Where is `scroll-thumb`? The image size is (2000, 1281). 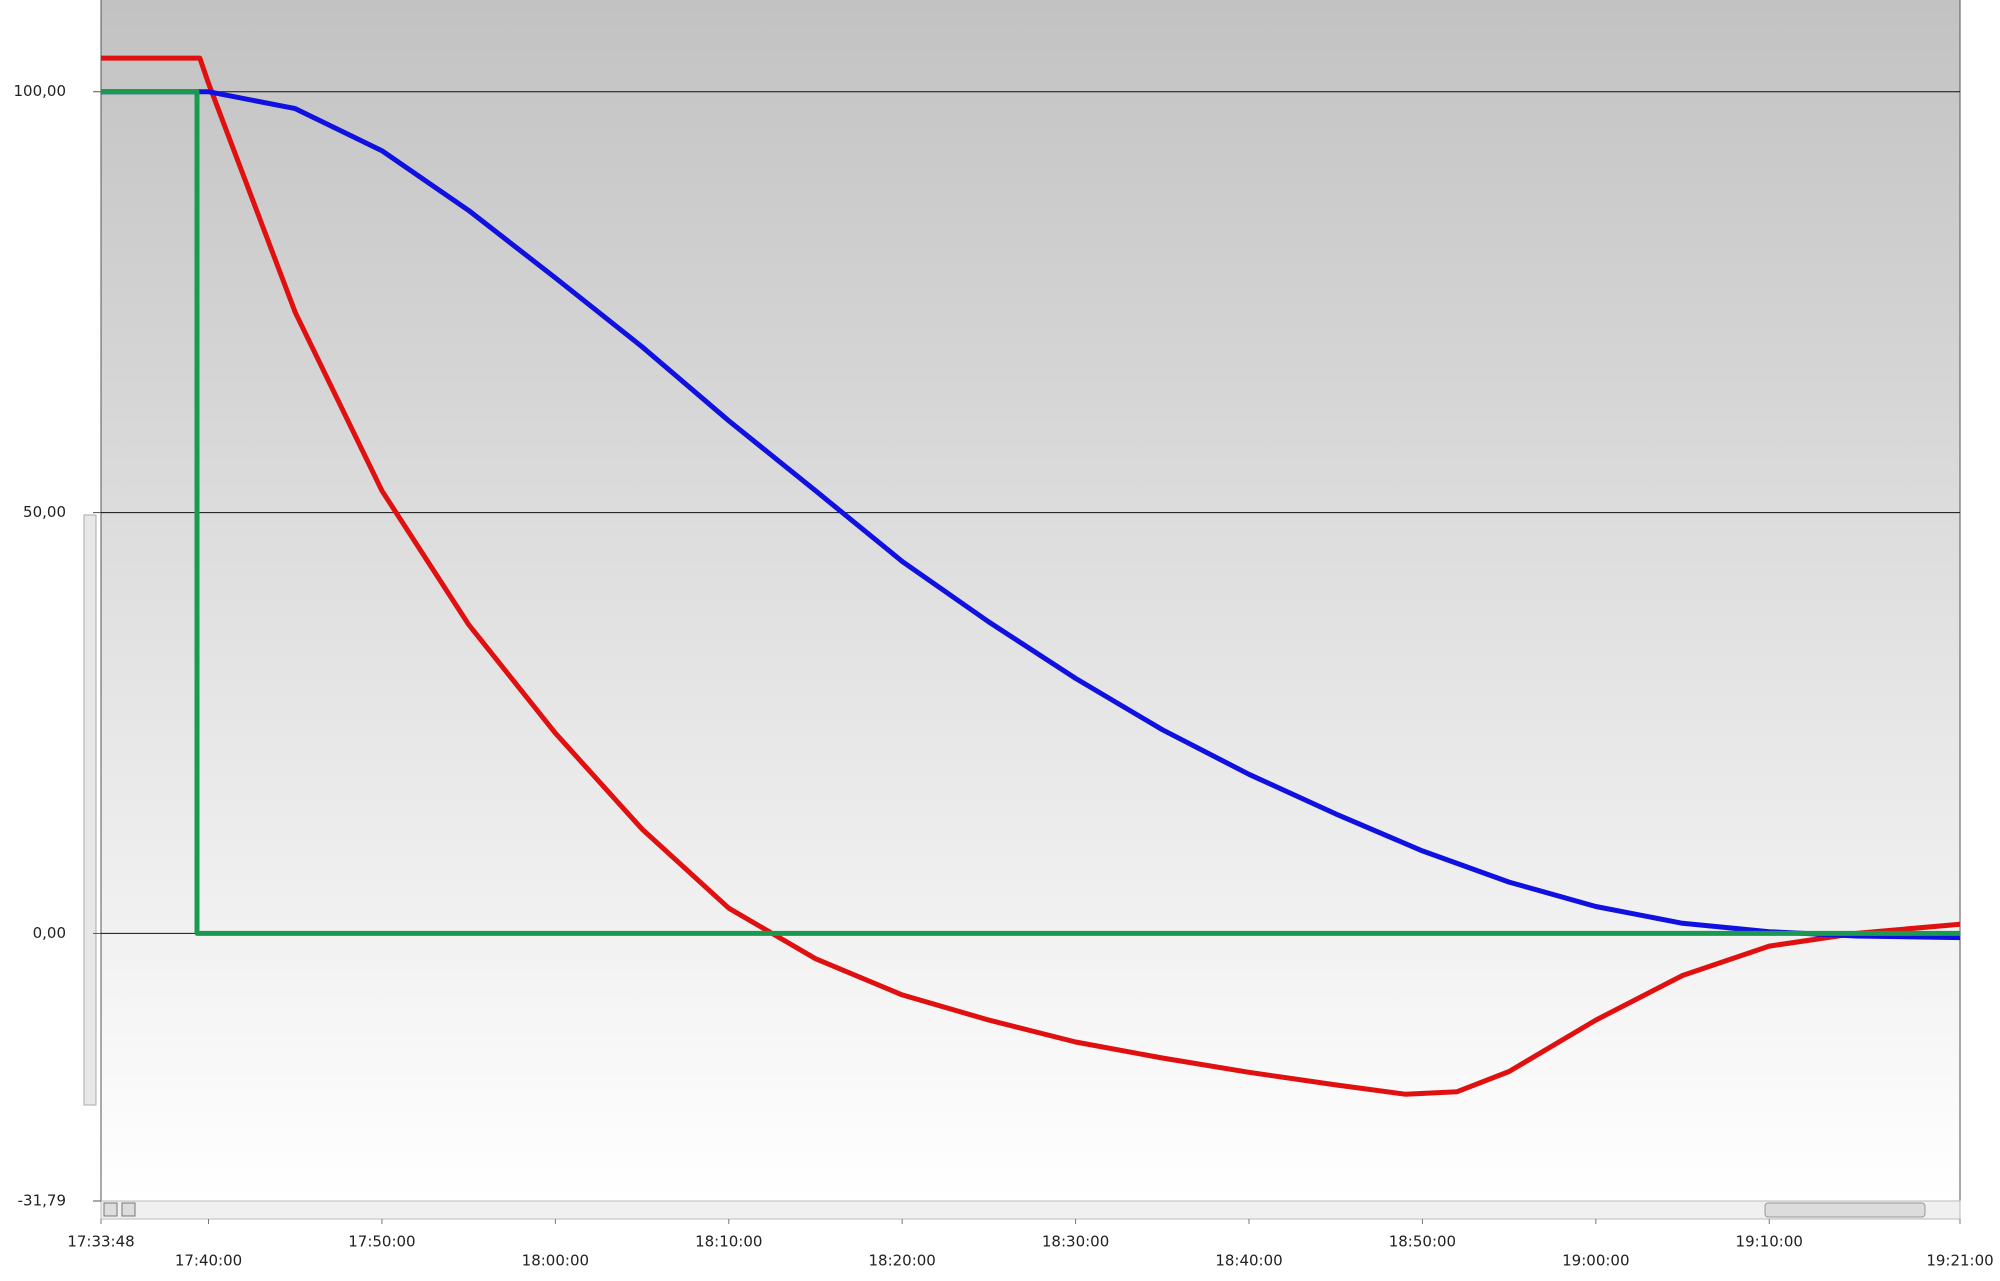 scroll-thumb is located at coordinates (1845, 1210).